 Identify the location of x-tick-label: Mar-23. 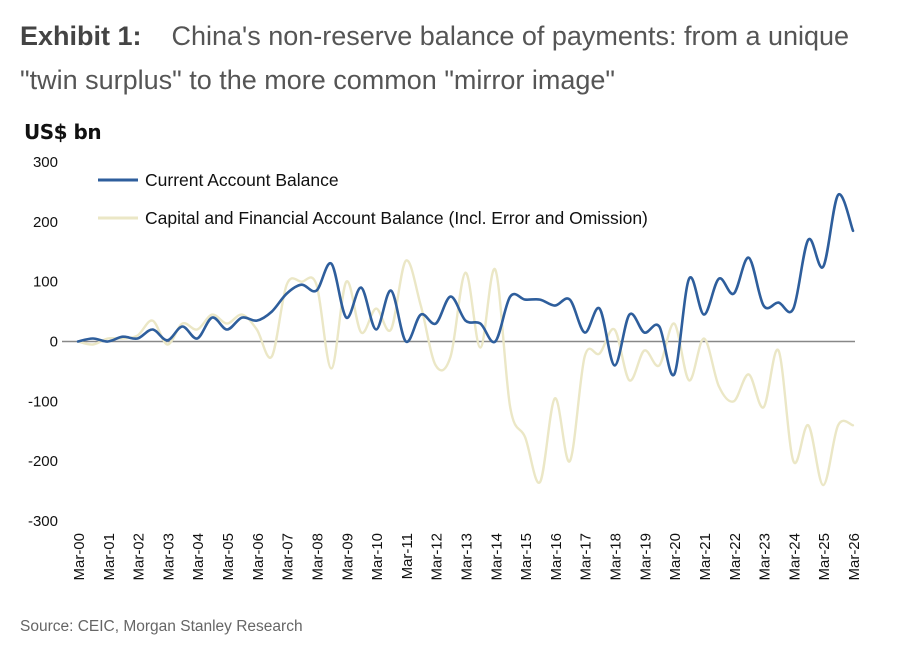
(765, 557).